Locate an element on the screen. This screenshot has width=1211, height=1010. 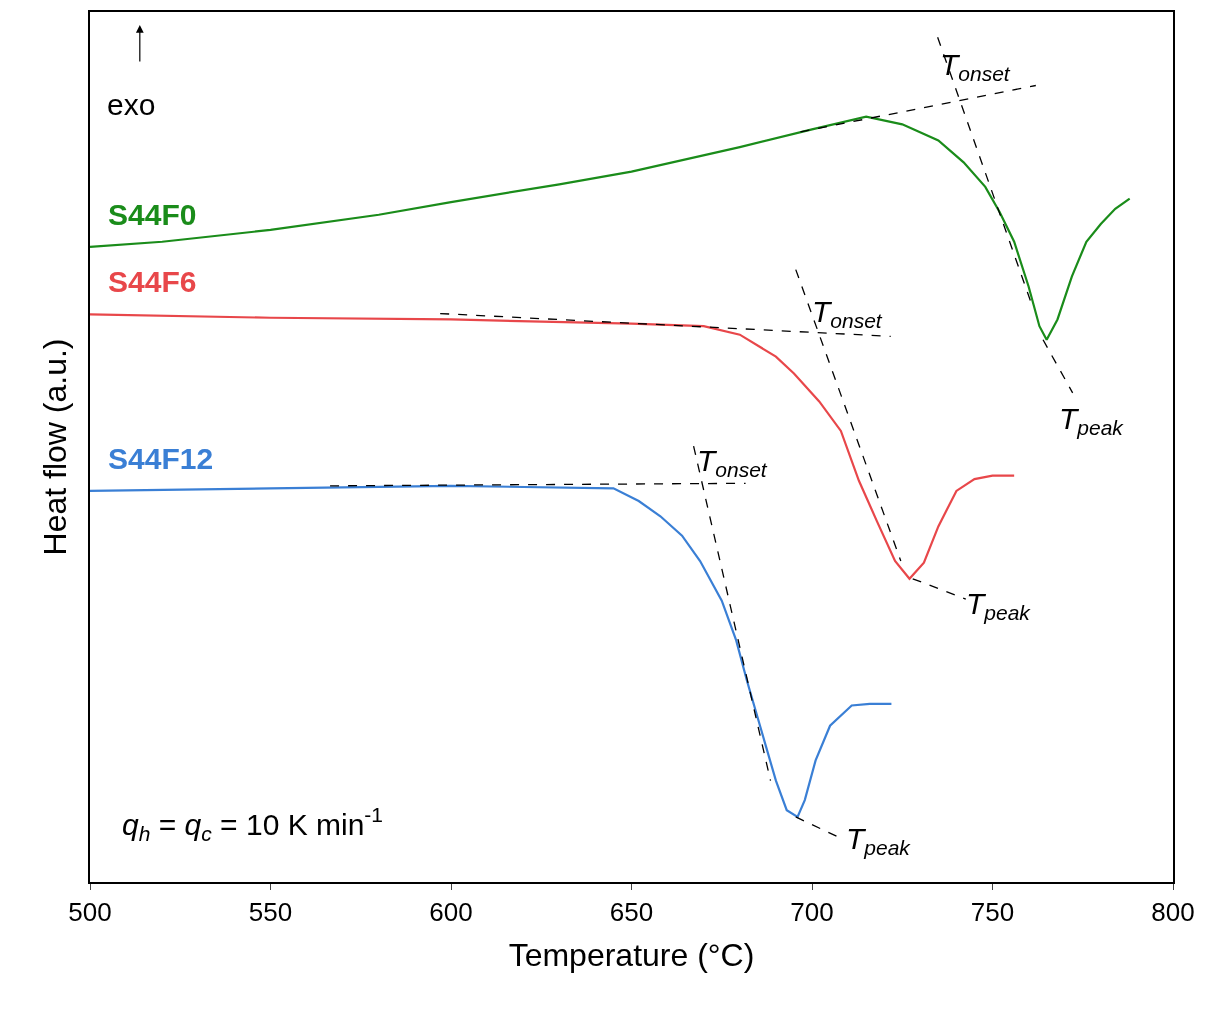
annotation: q$_{h}$ = q$_{c}$ = 10 K min$^{-1}$ is located at coordinates (253, 824).